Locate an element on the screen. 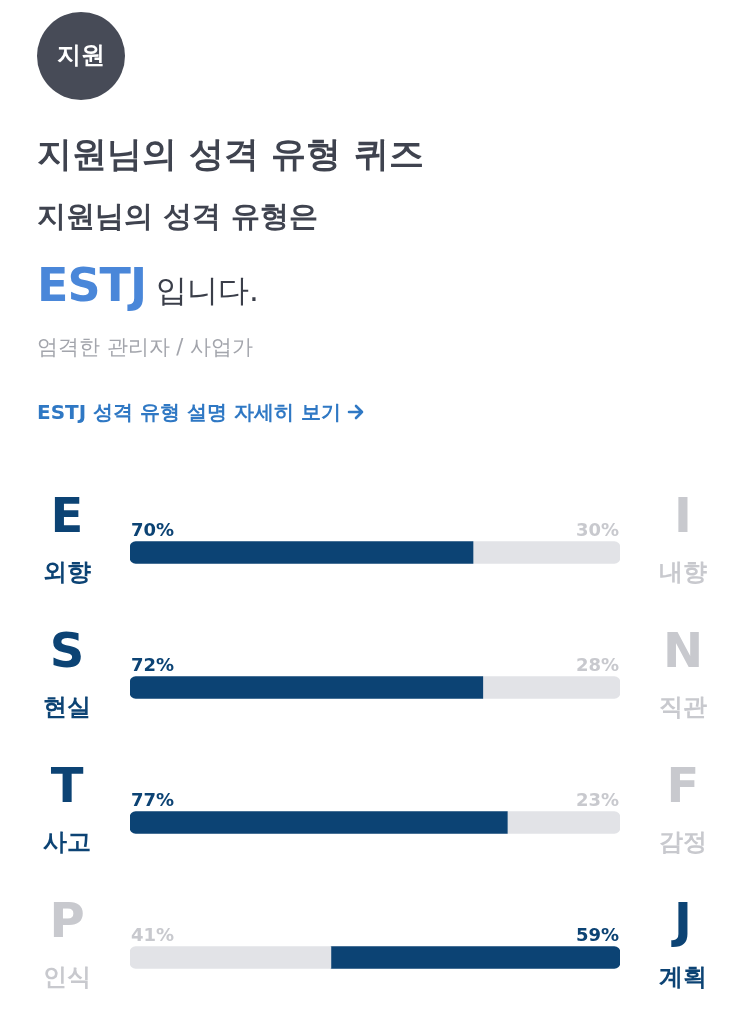 Image resolution: width=750 pixels, height=1025 pixels. text: 지원 is located at coordinates (81, 55).